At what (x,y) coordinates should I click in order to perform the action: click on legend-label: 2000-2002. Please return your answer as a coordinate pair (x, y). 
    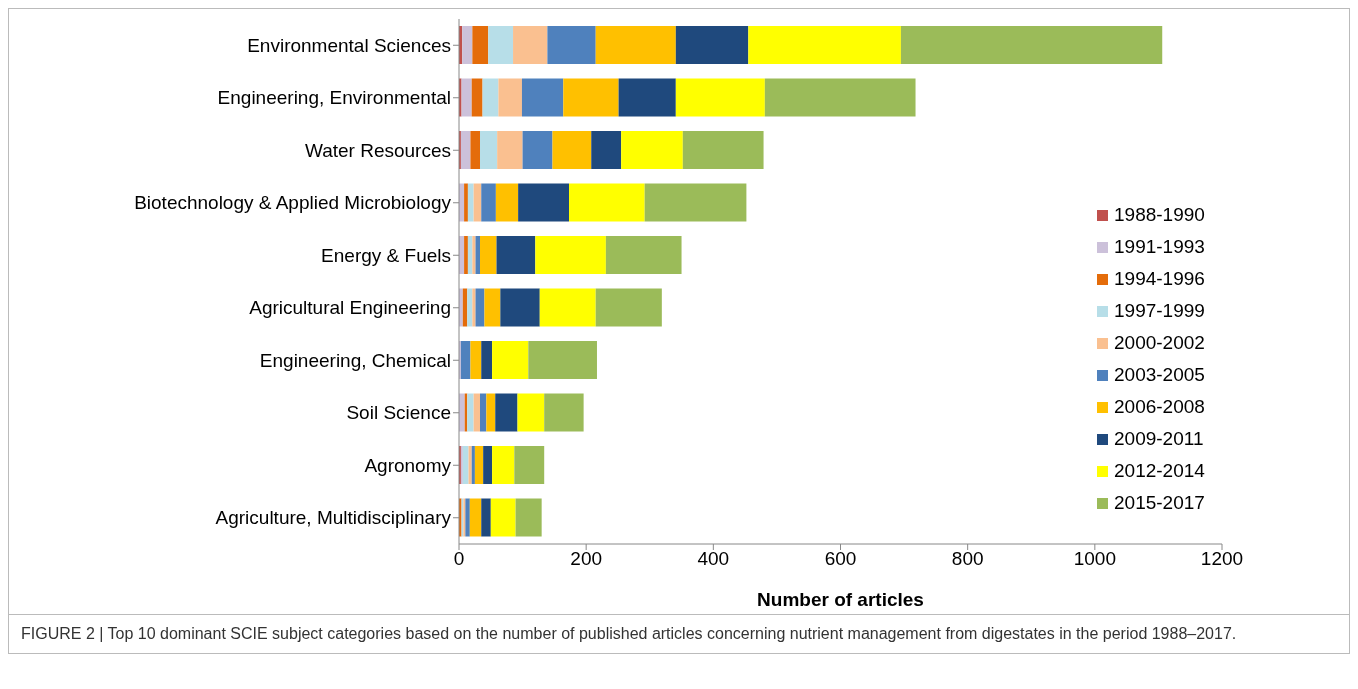
    Looking at the image, I should click on (1159, 343).